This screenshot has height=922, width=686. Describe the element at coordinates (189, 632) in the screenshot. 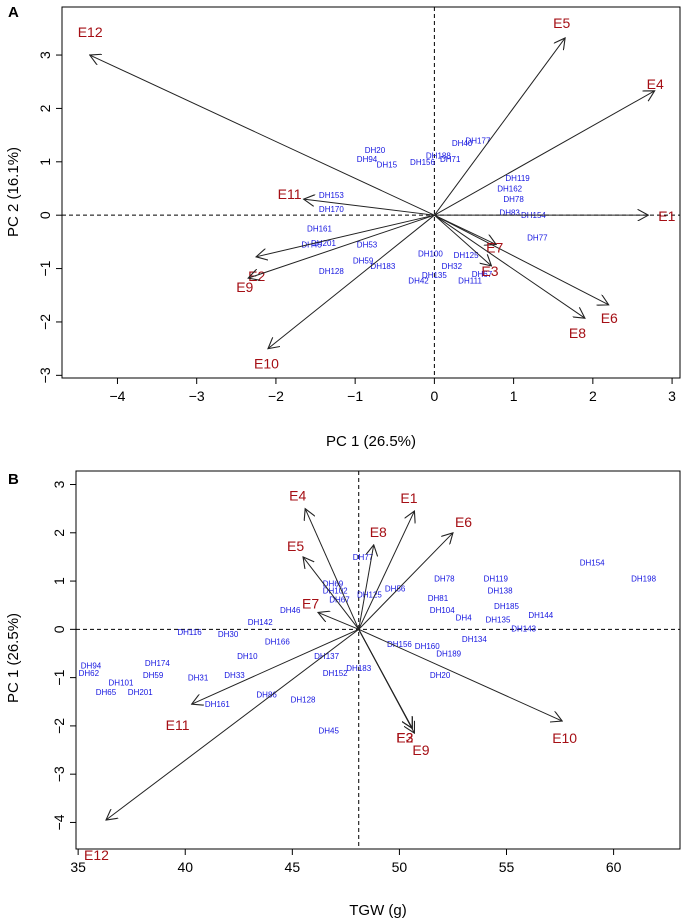

I see `genotype-label: DH116` at that location.